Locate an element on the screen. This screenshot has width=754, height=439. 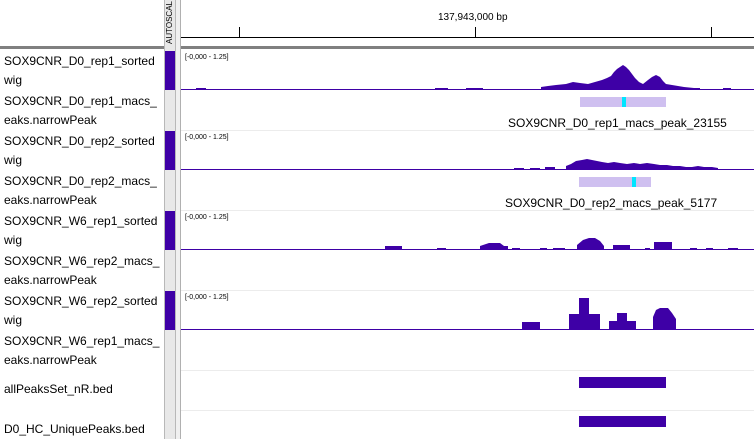
ruler-position-label: 137,943,000 bp is located at coordinates (473, 17).